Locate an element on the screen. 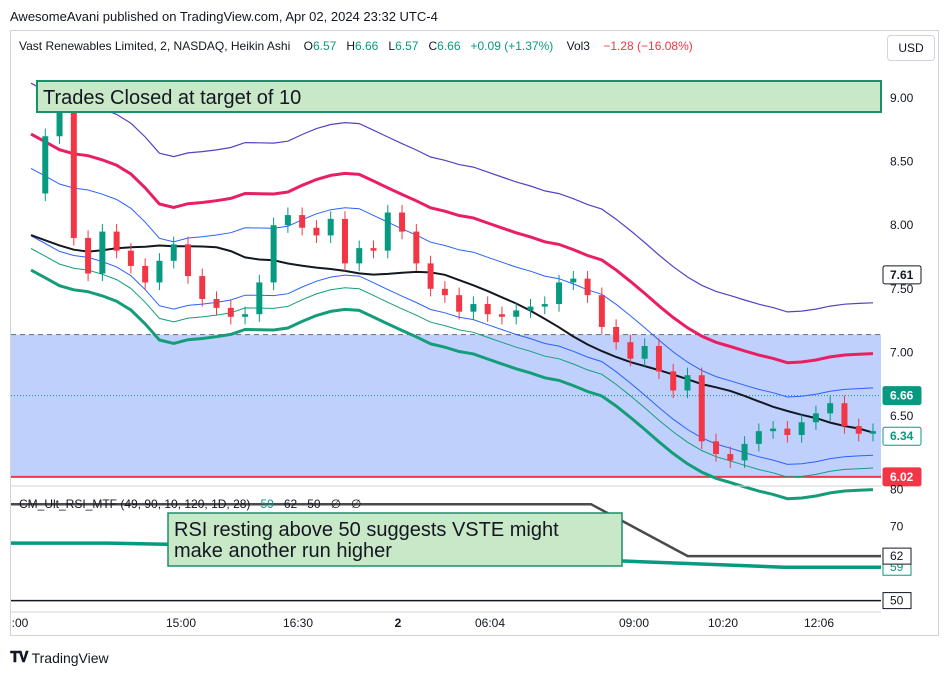 The height and width of the screenshot is (677, 950). price-tick-label: 7.50 is located at coordinates (902, 289).